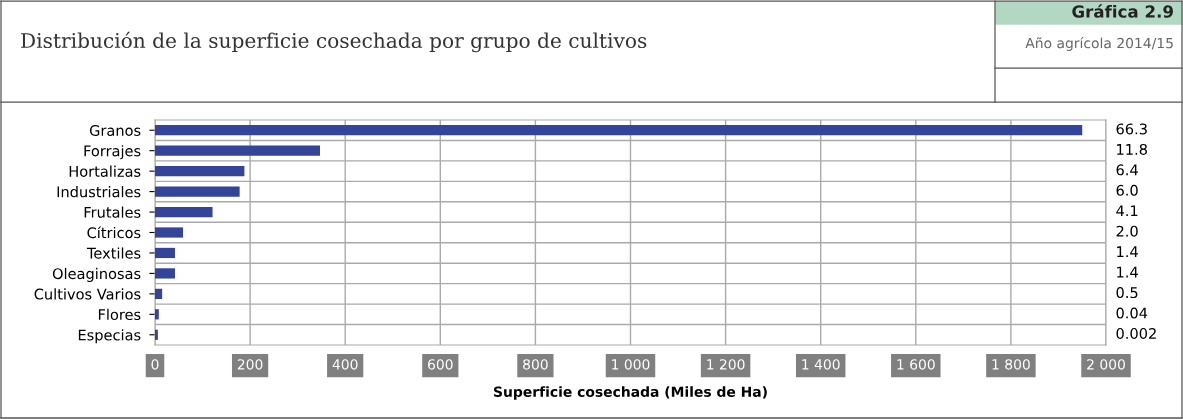  What do you see at coordinates (1106, 364) in the screenshot?
I see `x-tick-label: 2 000` at bounding box center [1106, 364].